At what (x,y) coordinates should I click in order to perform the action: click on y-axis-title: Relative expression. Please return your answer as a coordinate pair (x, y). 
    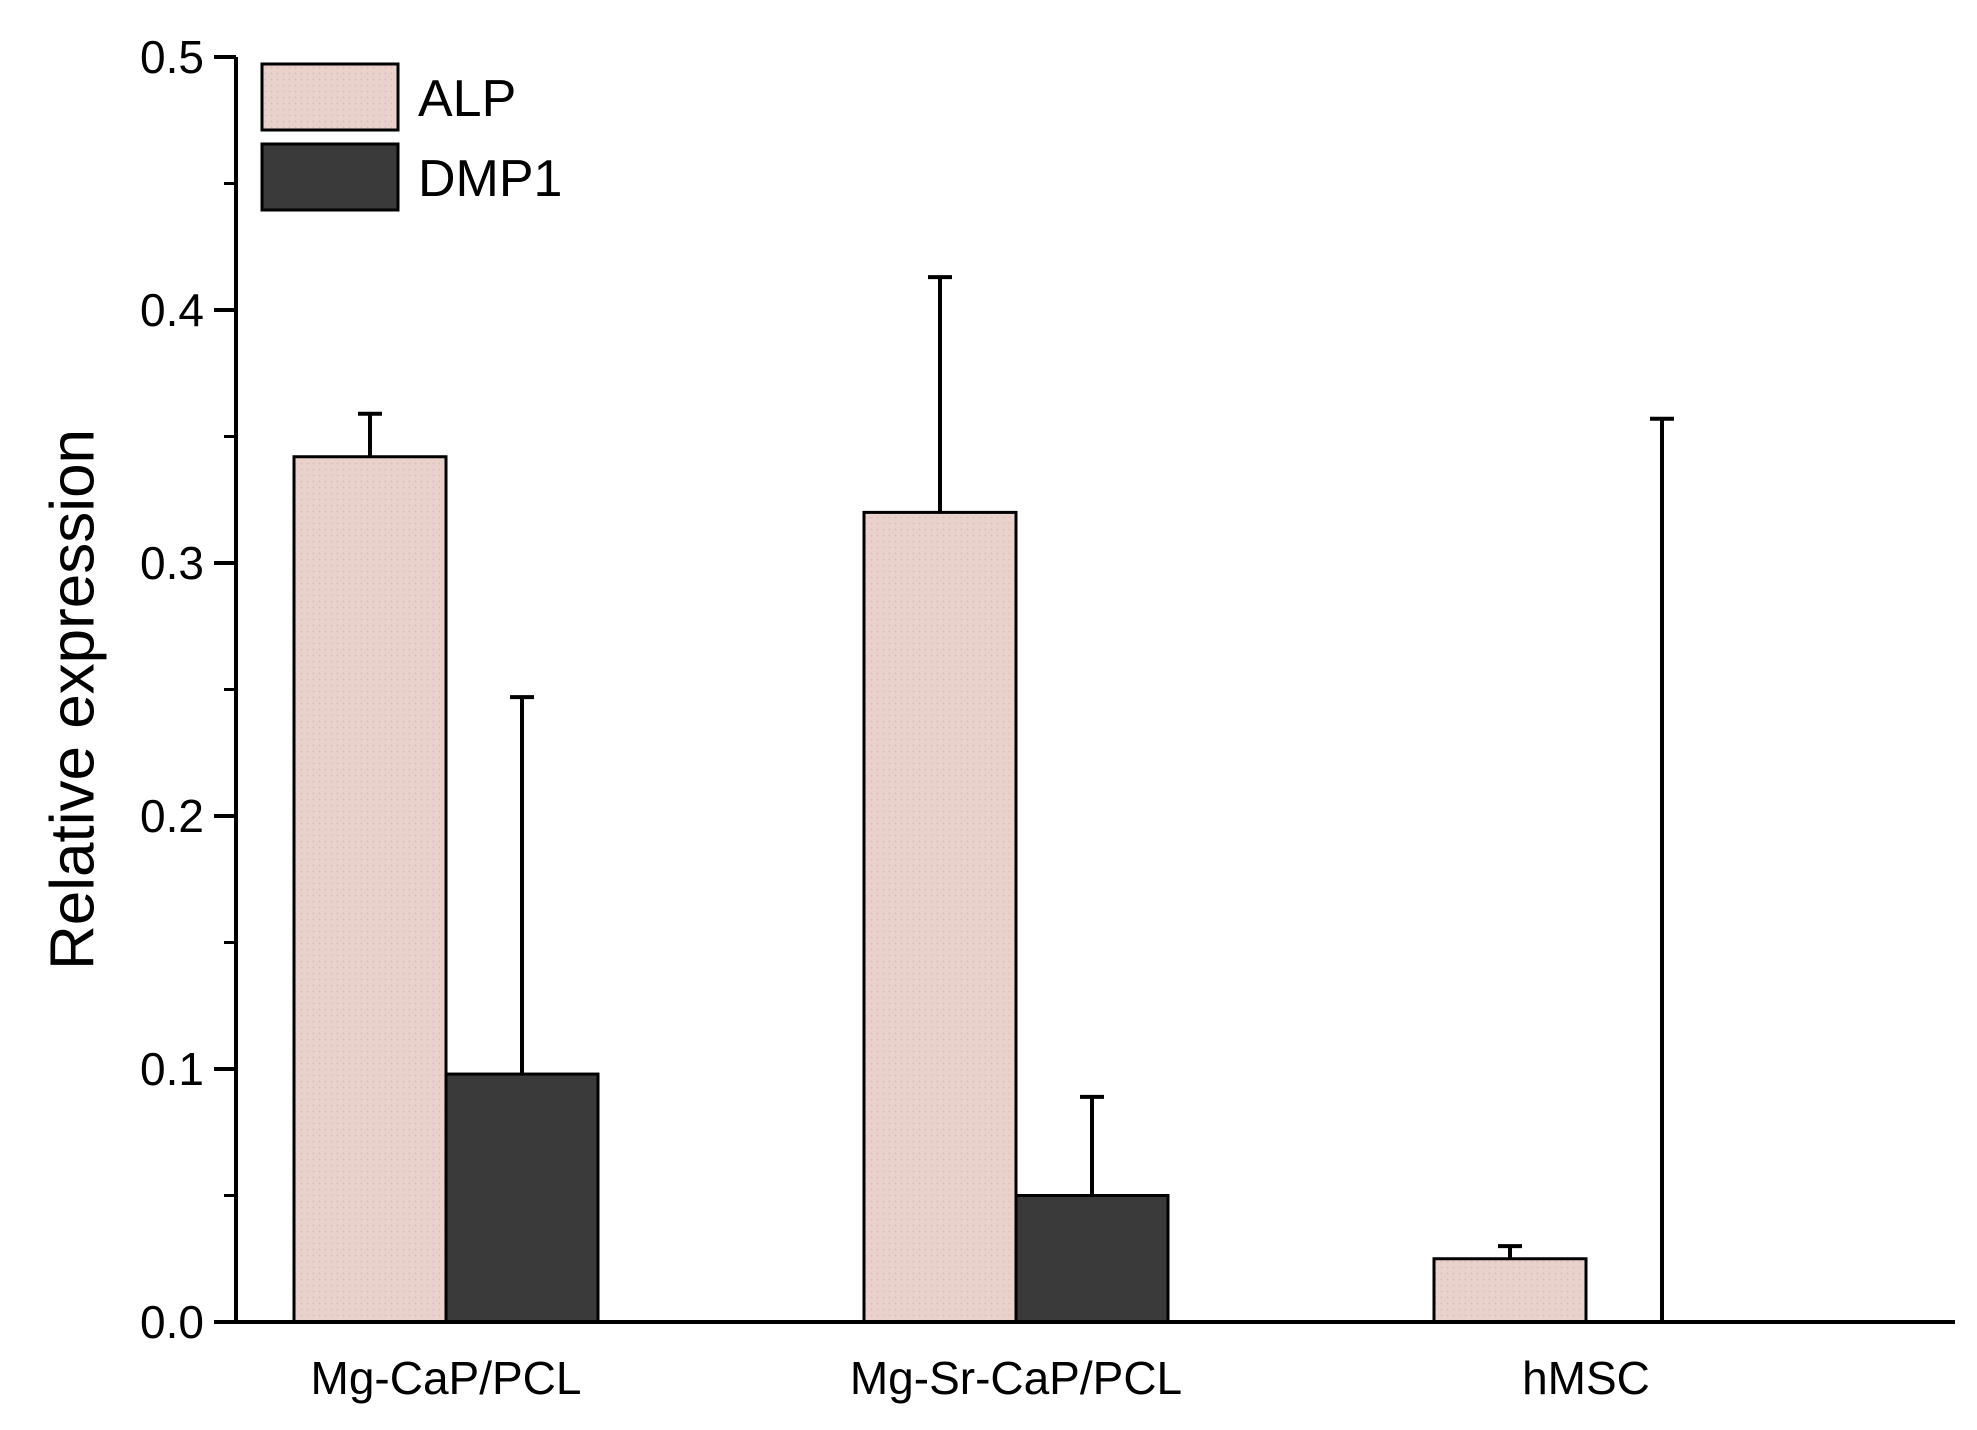
    Looking at the image, I should click on (73, 699).